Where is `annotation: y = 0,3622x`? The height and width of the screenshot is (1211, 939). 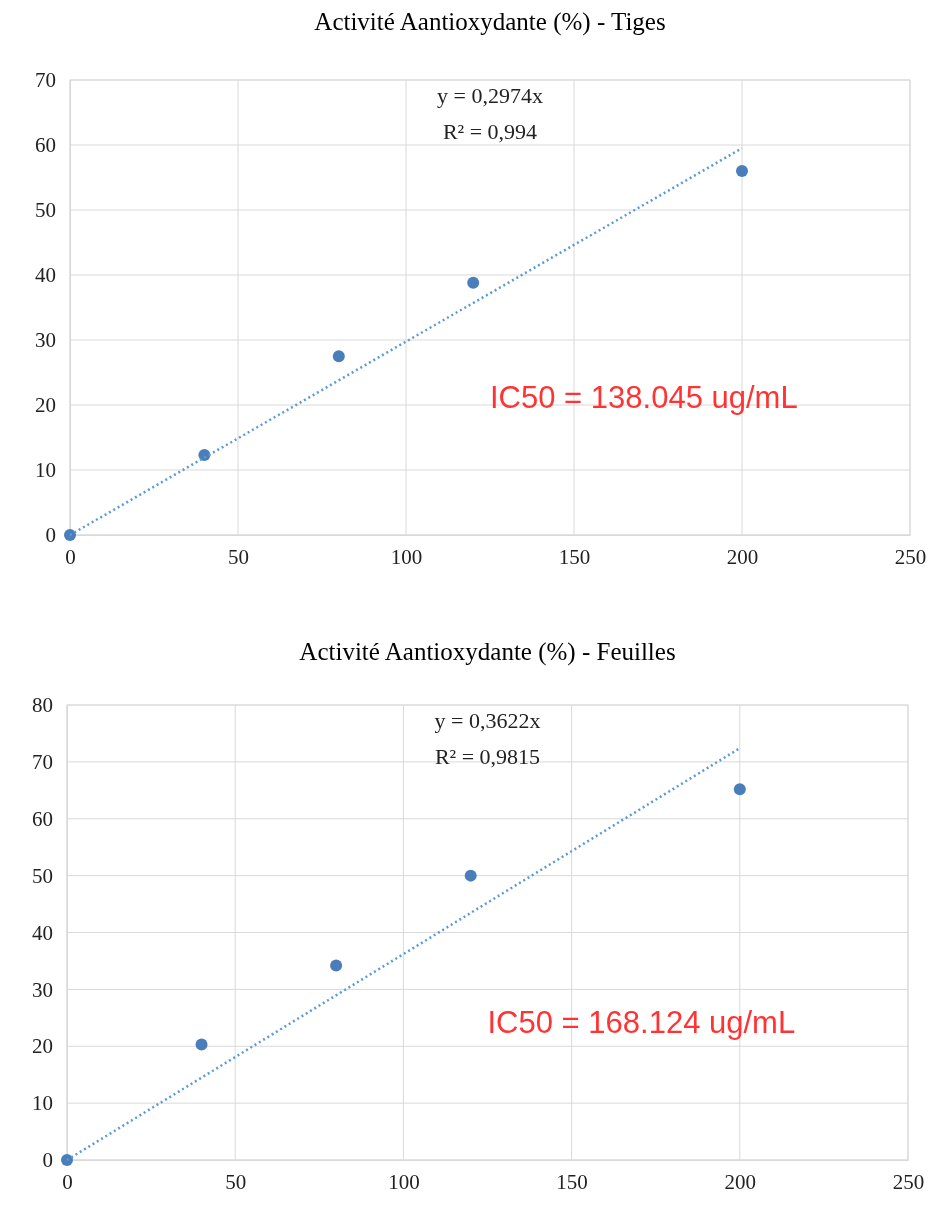
annotation: y = 0,3622x is located at coordinates (487, 720).